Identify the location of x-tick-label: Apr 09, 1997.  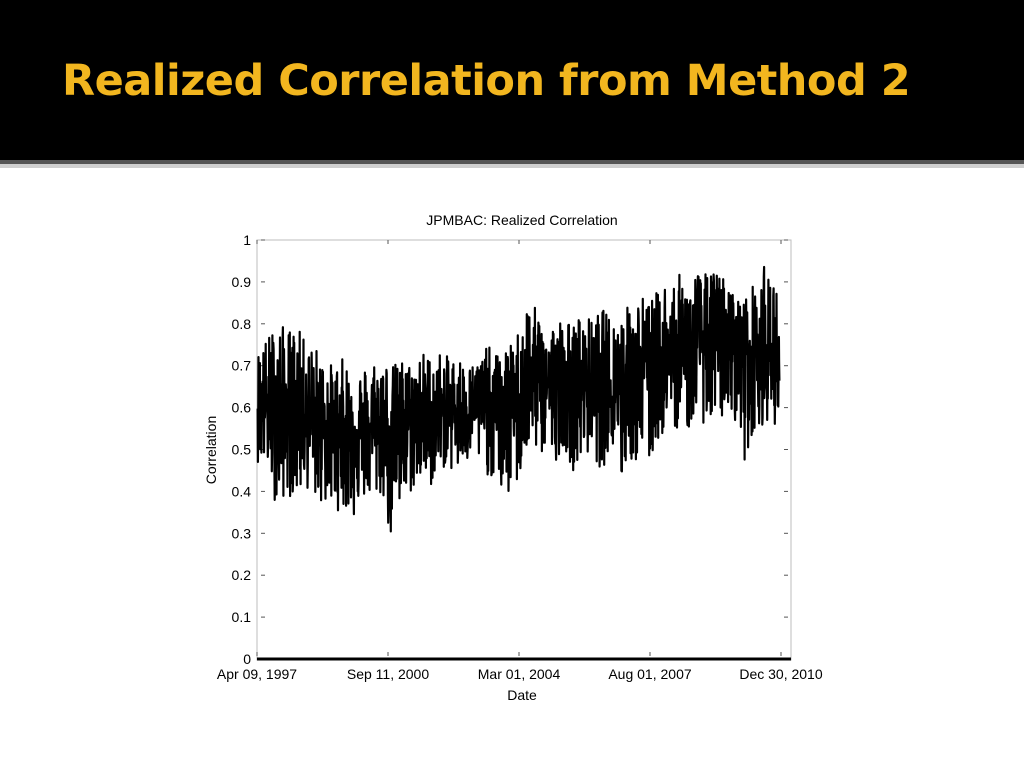
(257, 674).